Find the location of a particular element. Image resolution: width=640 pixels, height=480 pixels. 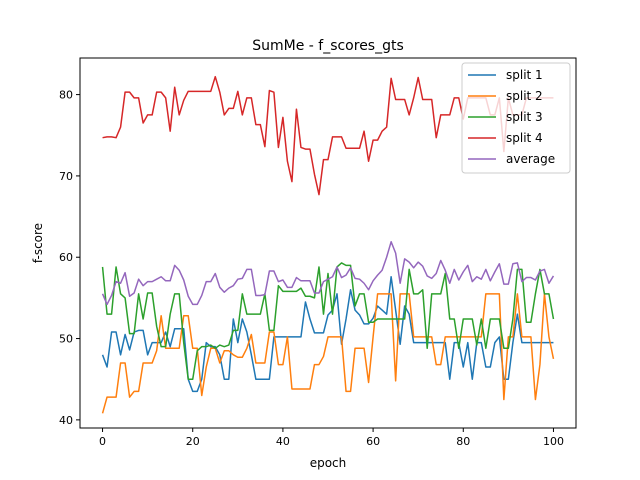

y-tick-label: 70 is located at coordinates (66, 176).